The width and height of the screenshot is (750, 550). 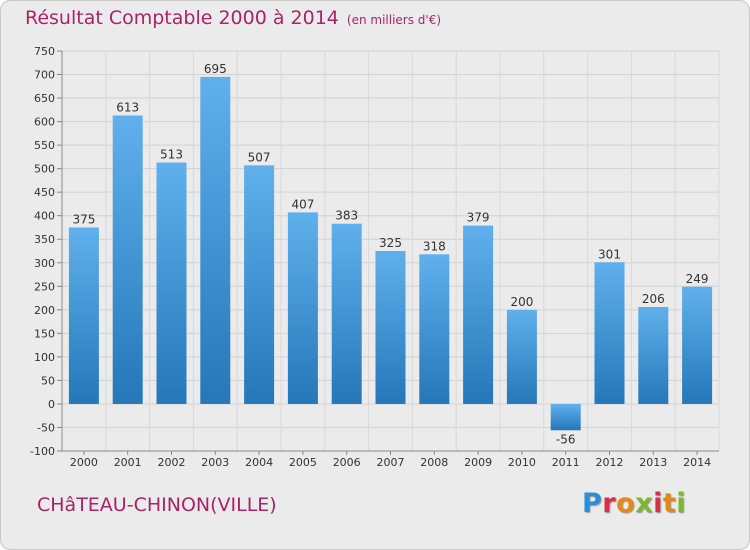 I want to click on y-tick-label: 250, so click(x=44, y=286).